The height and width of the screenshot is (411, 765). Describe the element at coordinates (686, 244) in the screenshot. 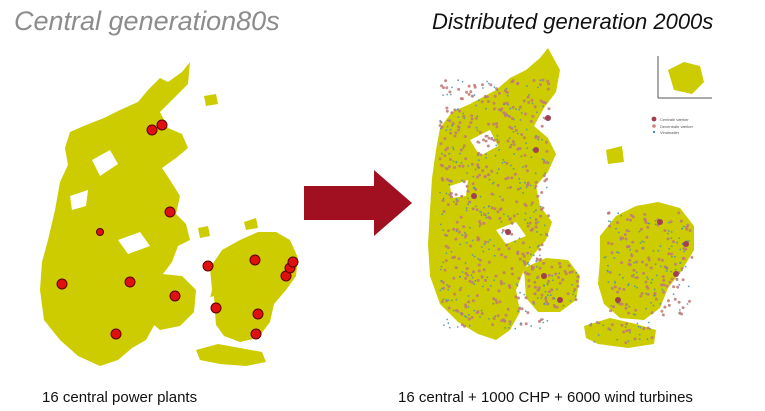

I see `central-plant-marker` at that location.